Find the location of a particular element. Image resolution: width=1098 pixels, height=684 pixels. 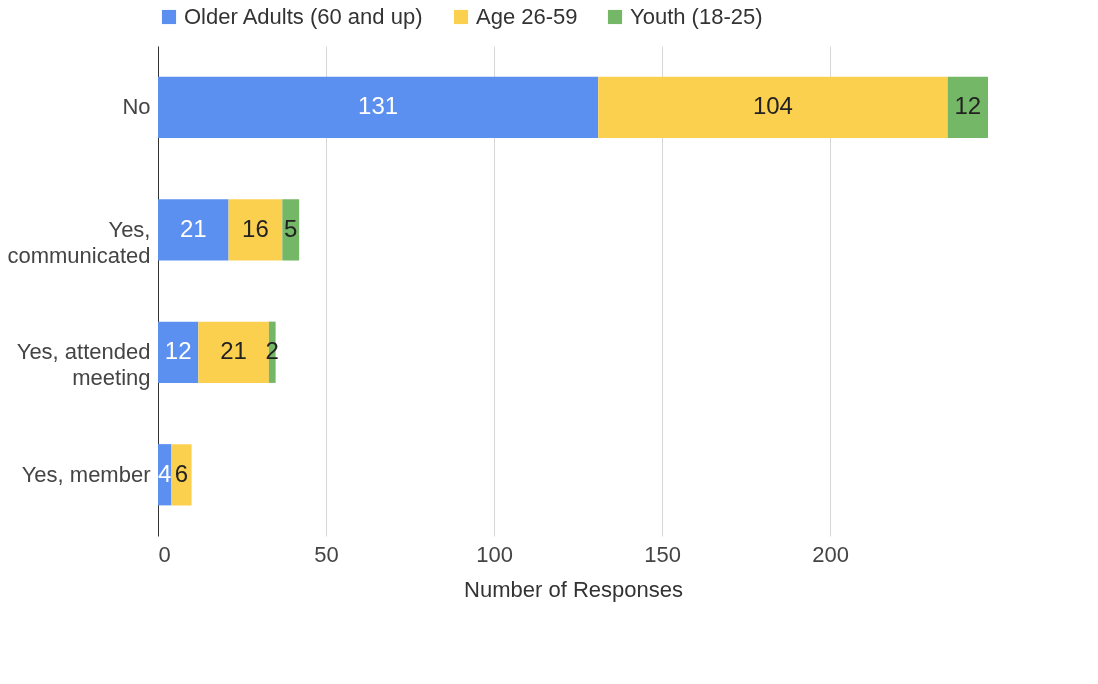

x-axis-title: Number of Responses is located at coordinates (573, 589).